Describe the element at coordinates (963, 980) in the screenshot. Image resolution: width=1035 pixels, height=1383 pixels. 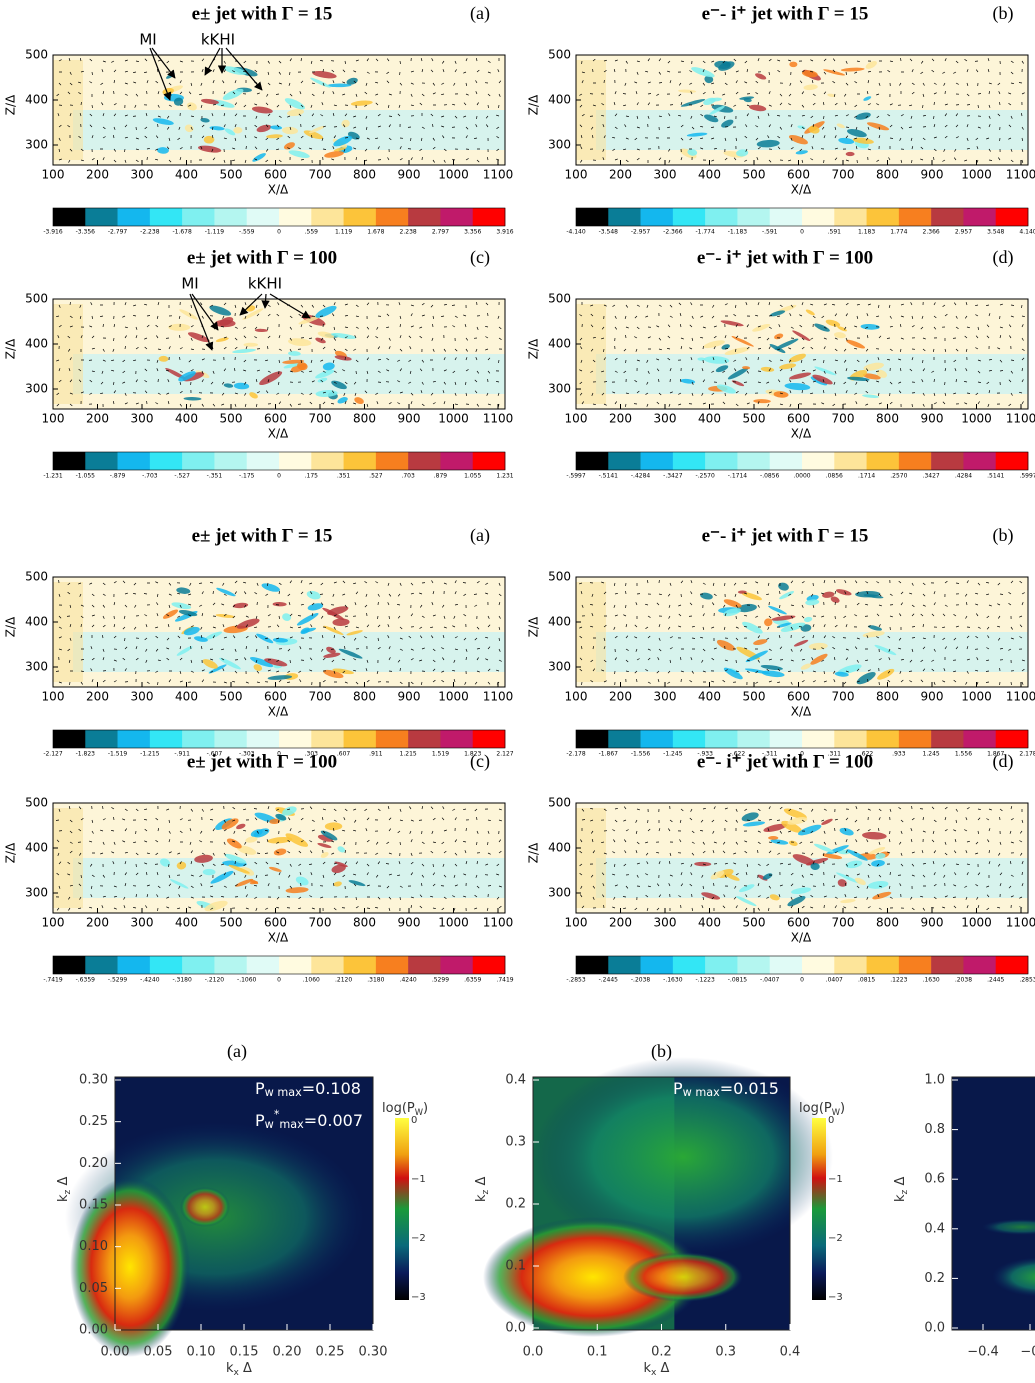
I see `colorbar-label: .2038` at that location.